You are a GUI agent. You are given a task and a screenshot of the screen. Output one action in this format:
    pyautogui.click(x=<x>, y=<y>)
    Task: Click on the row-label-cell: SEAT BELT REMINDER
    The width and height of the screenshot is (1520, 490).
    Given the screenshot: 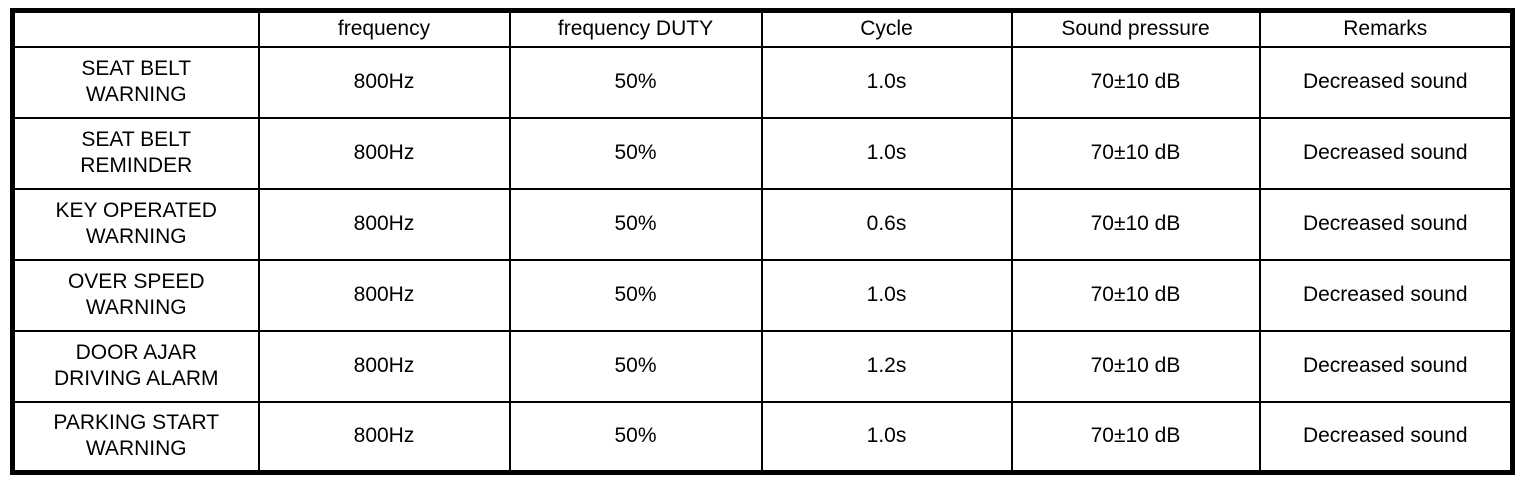 What is the action you would take?
    pyautogui.click(x=135, y=153)
    